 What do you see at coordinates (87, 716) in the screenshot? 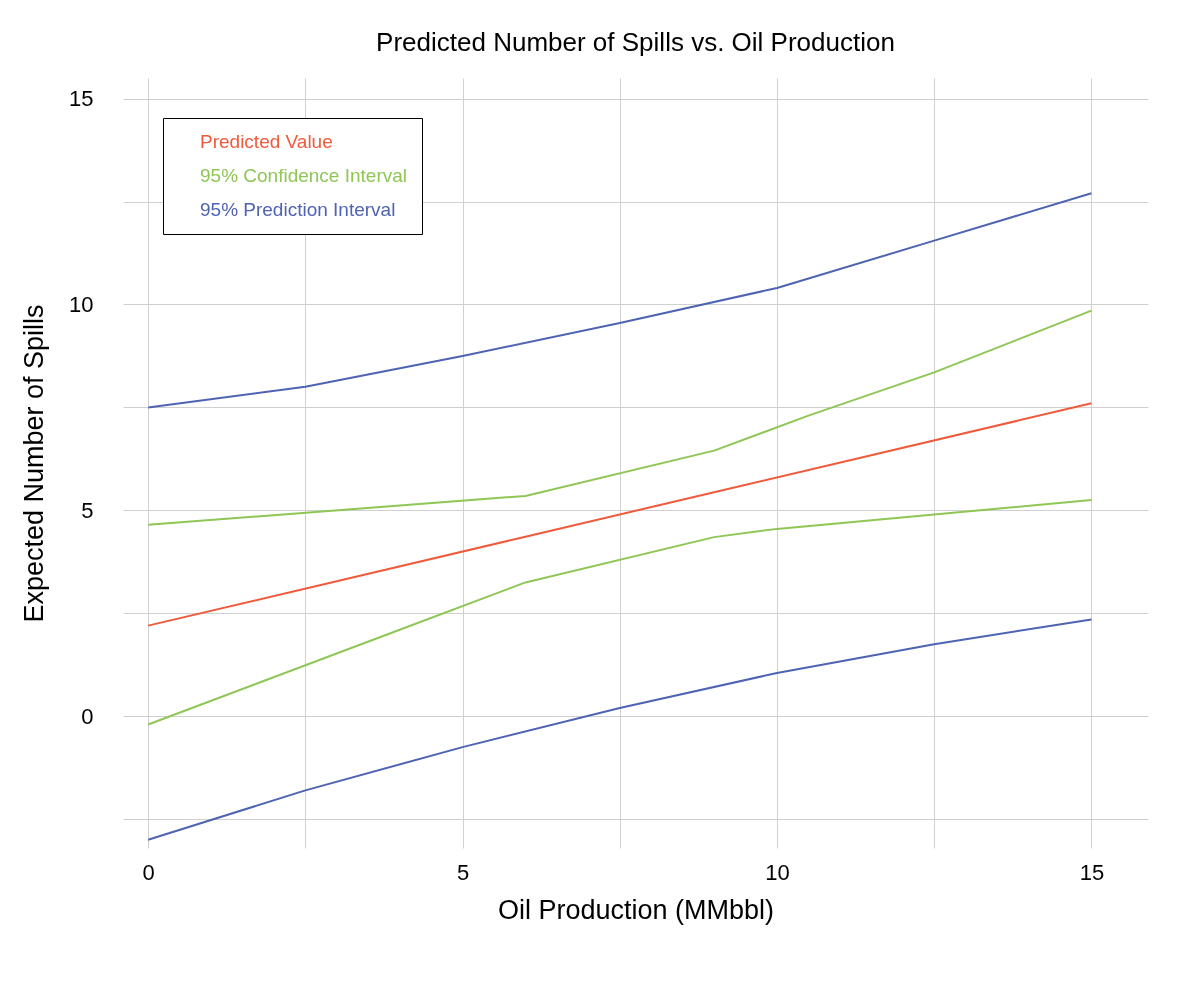
I see `y-tick-label: 0` at bounding box center [87, 716].